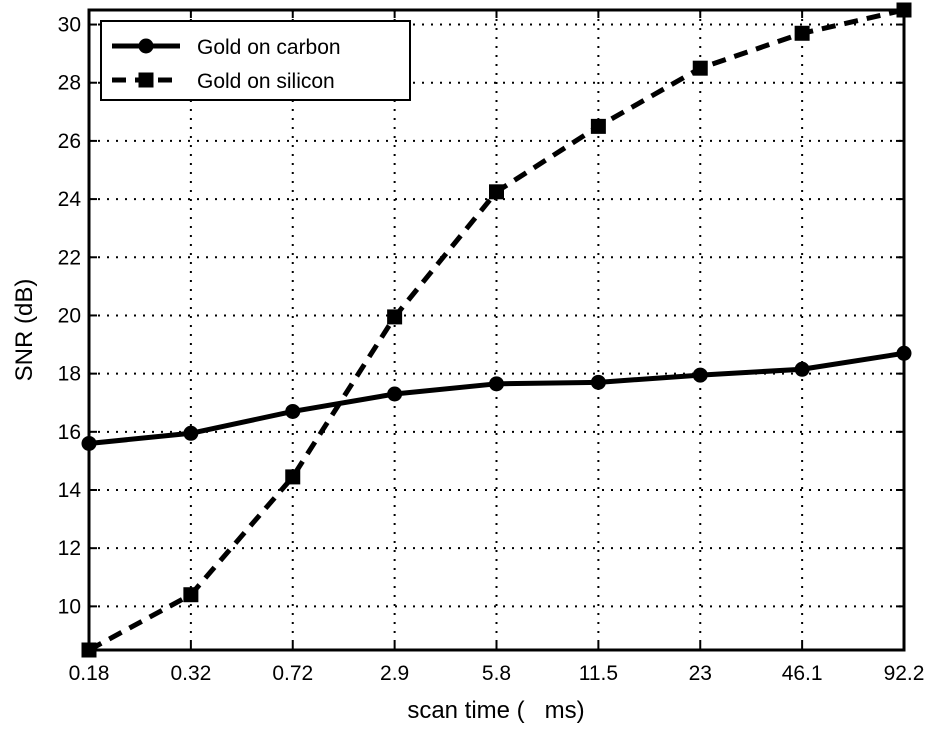 Image resolution: width=930 pixels, height=733 pixels. Describe the element at coordinates (70, 490) in the screenshot. I see `y-tick-label: 14` at that location.